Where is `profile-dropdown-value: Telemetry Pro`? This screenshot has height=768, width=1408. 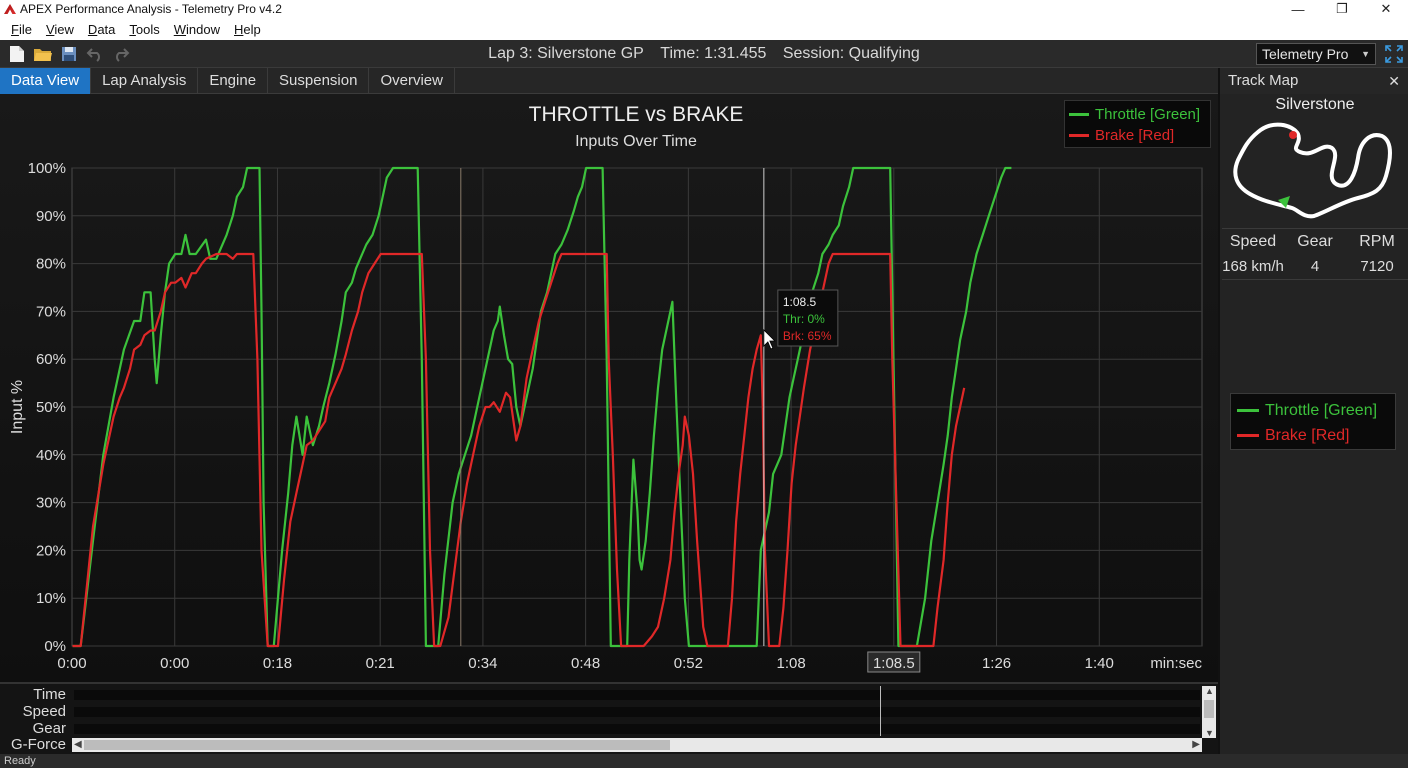 profile-dropdown-value: Telemetry Pro is located at coordinates (1305, 54).